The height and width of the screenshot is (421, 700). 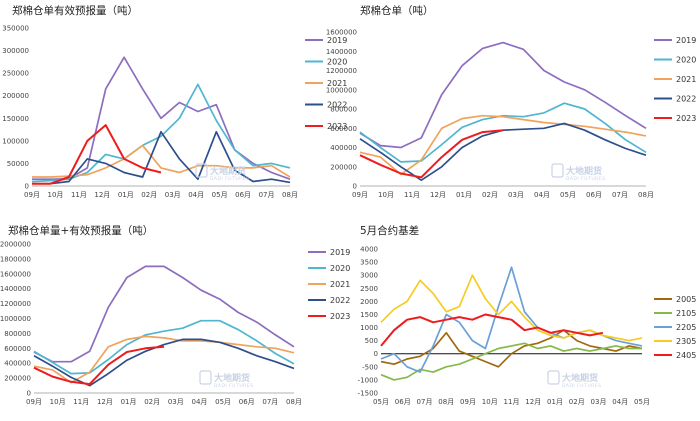 I want to click on series-line-2019, so click(x=164, y=314).